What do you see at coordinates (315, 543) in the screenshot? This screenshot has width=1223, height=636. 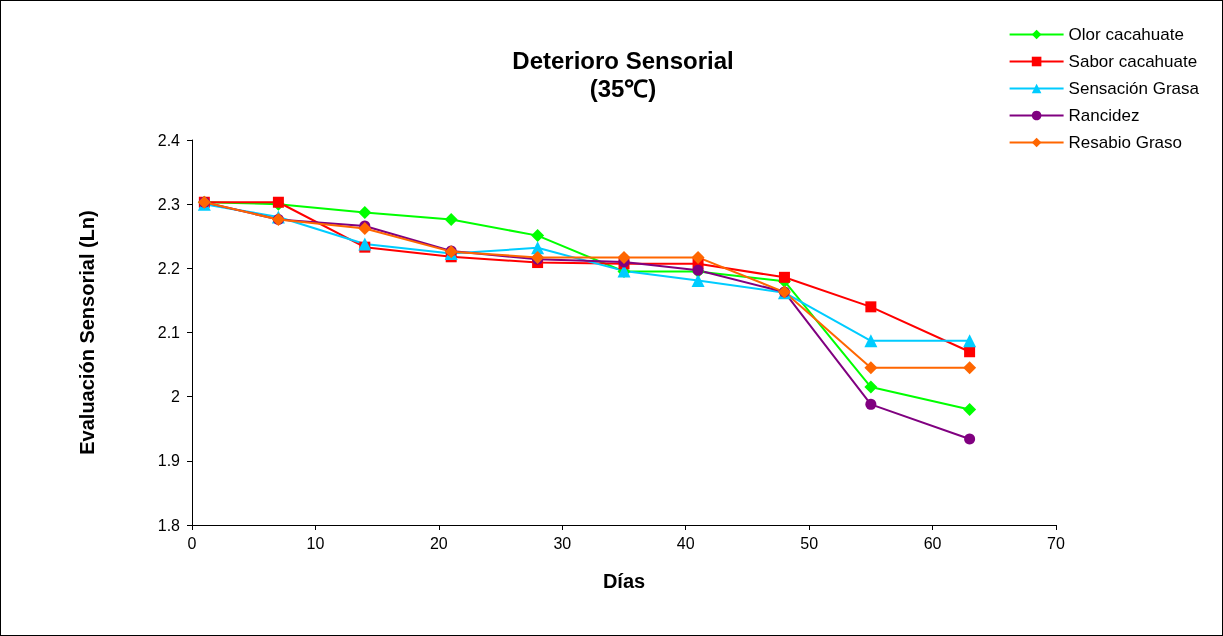 I see `x-tick-label: 10` at bounding box center [315, 543].